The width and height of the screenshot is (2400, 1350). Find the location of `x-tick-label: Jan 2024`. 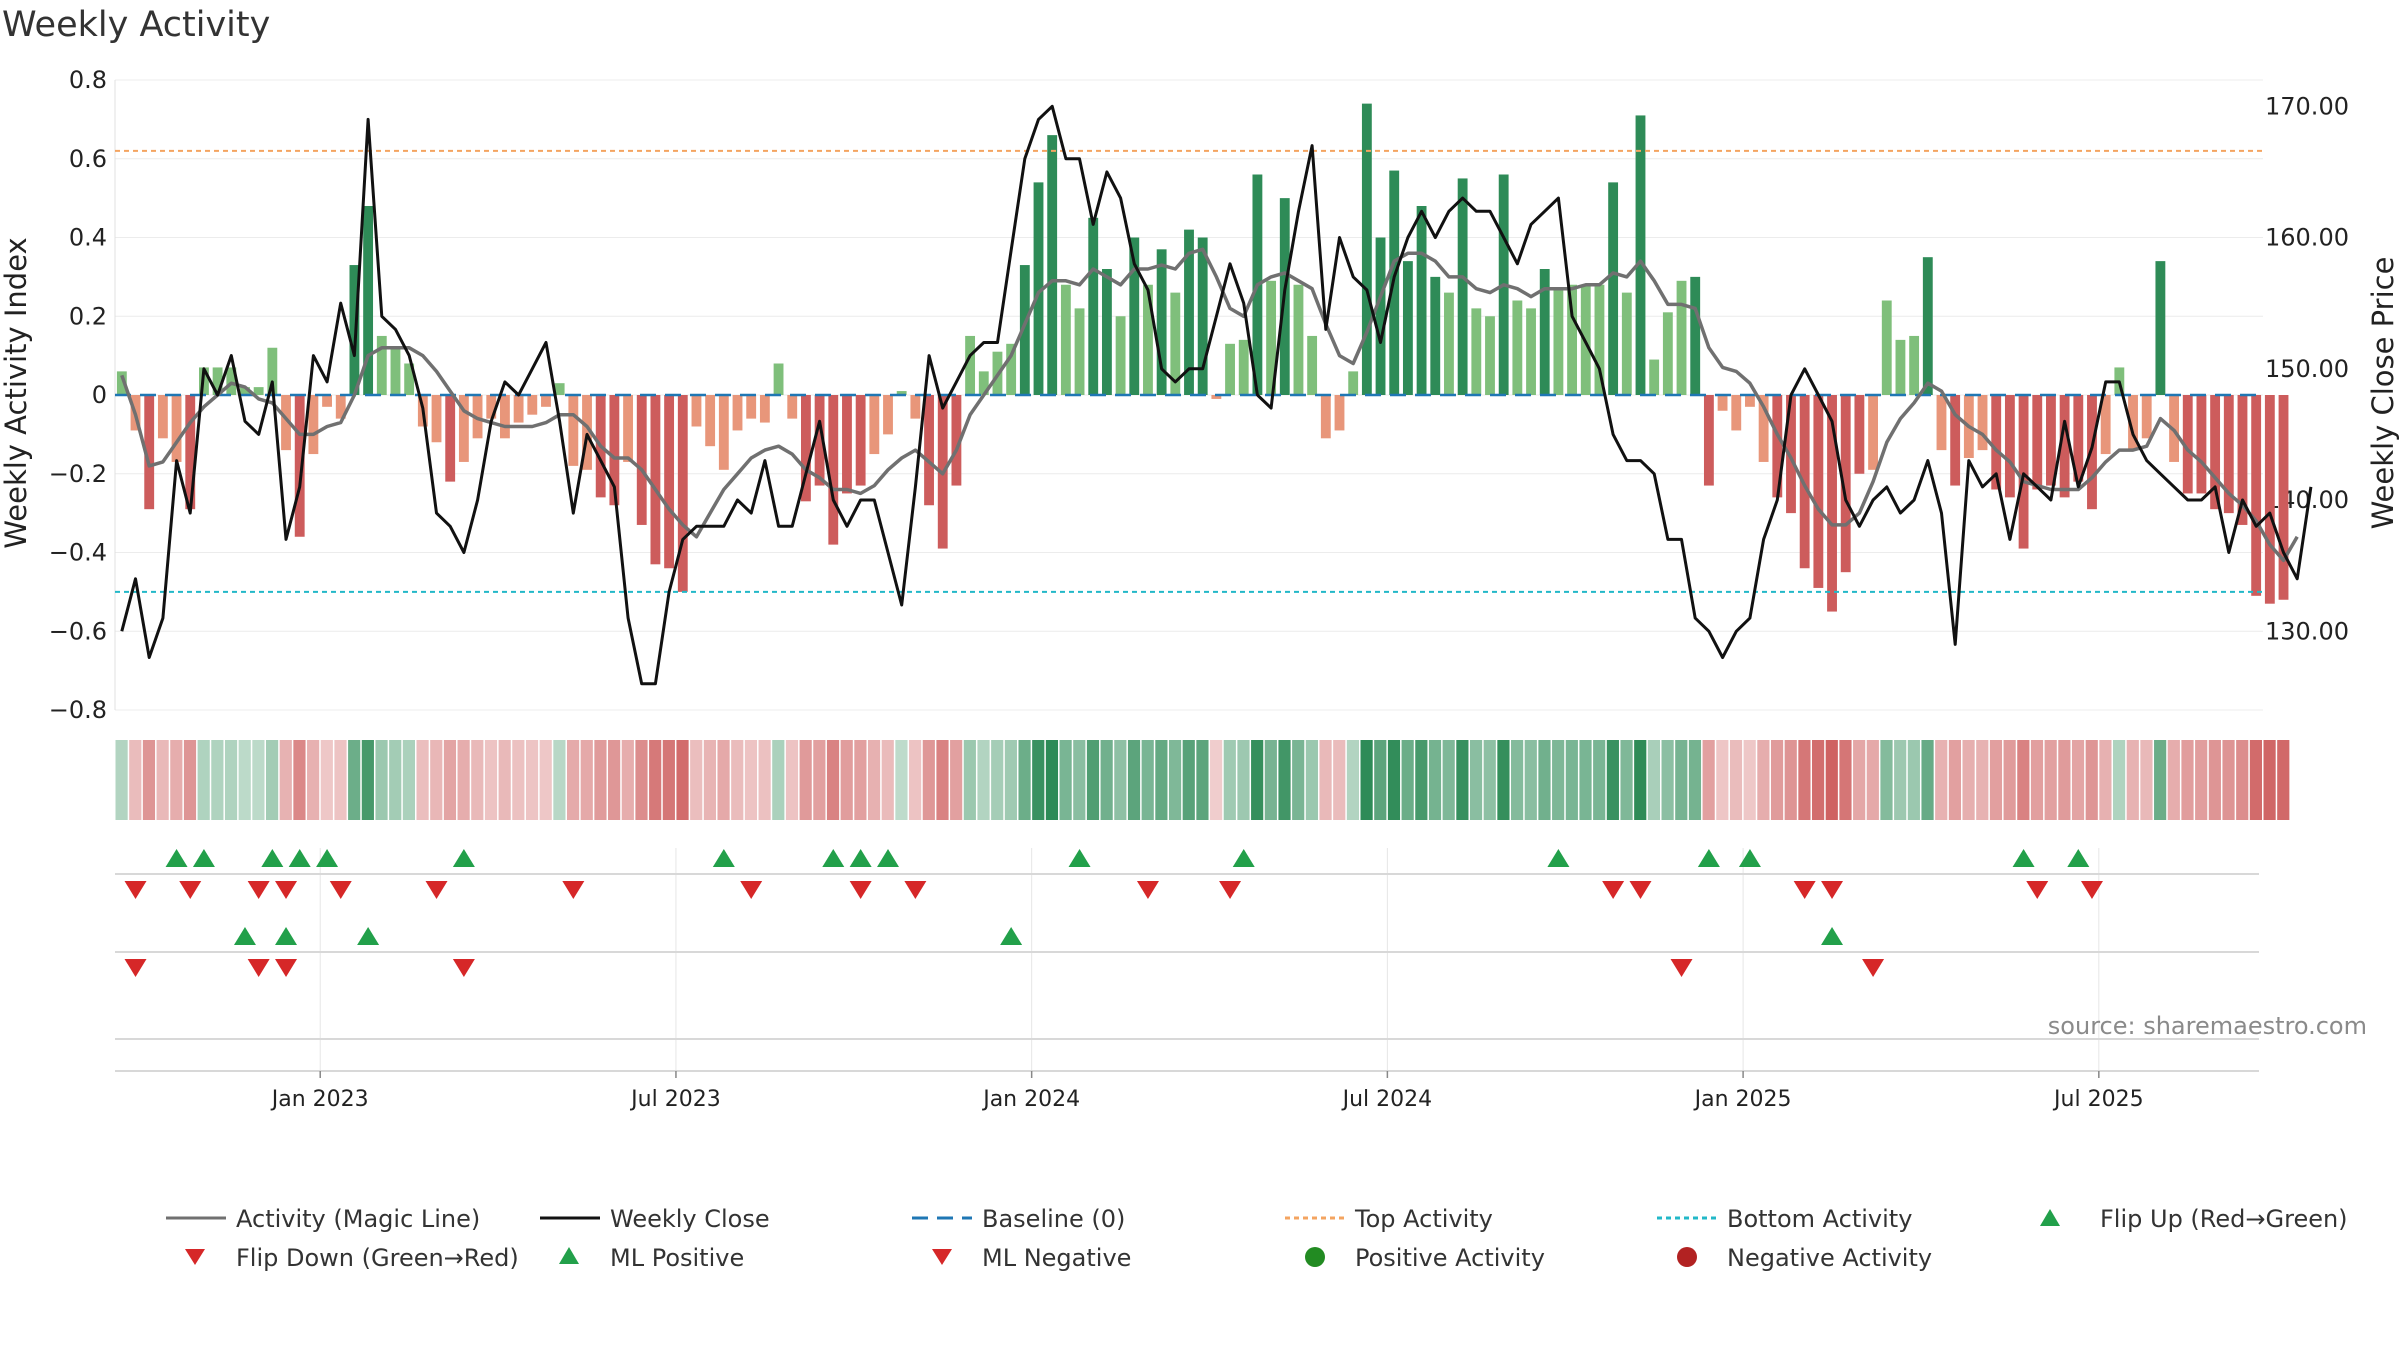

x-tick-label: Jan 2024 is located at coordinates (1030, 1099).